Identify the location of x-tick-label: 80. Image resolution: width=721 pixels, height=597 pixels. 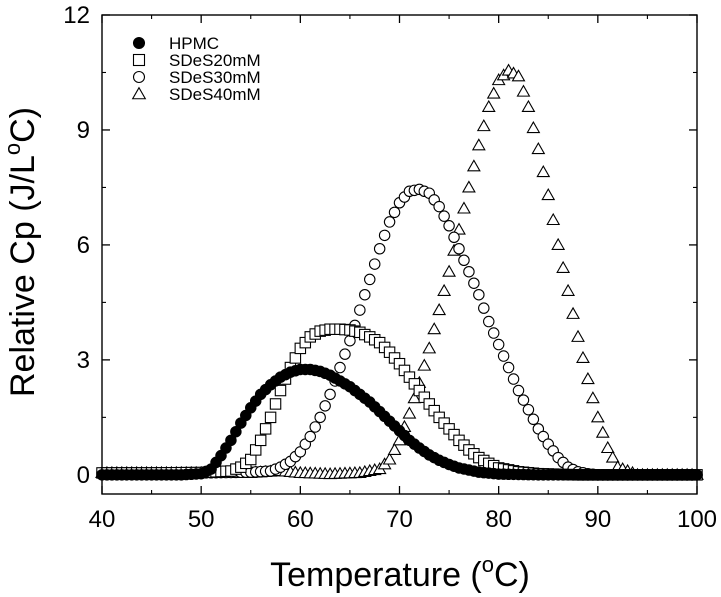
(498, 519).